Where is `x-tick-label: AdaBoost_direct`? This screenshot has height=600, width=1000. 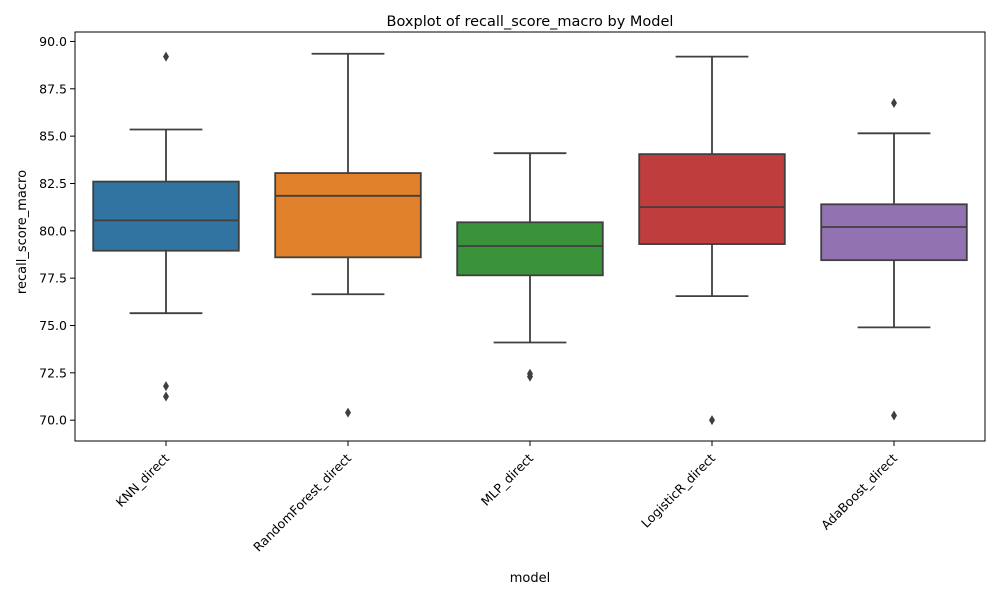
x-tick-label: AdaBoost_direct is located at coordinates (859, 491).